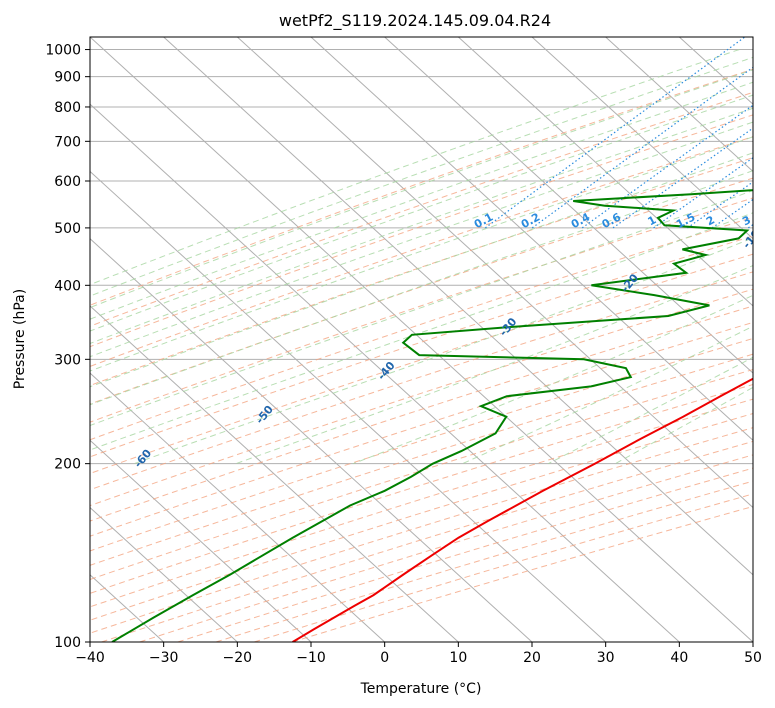  Describe the element at coordinates (415, 21) in the screenshot. I see `chart-title: wetPf2_S119.2024.145.09.04.R24` at that location.